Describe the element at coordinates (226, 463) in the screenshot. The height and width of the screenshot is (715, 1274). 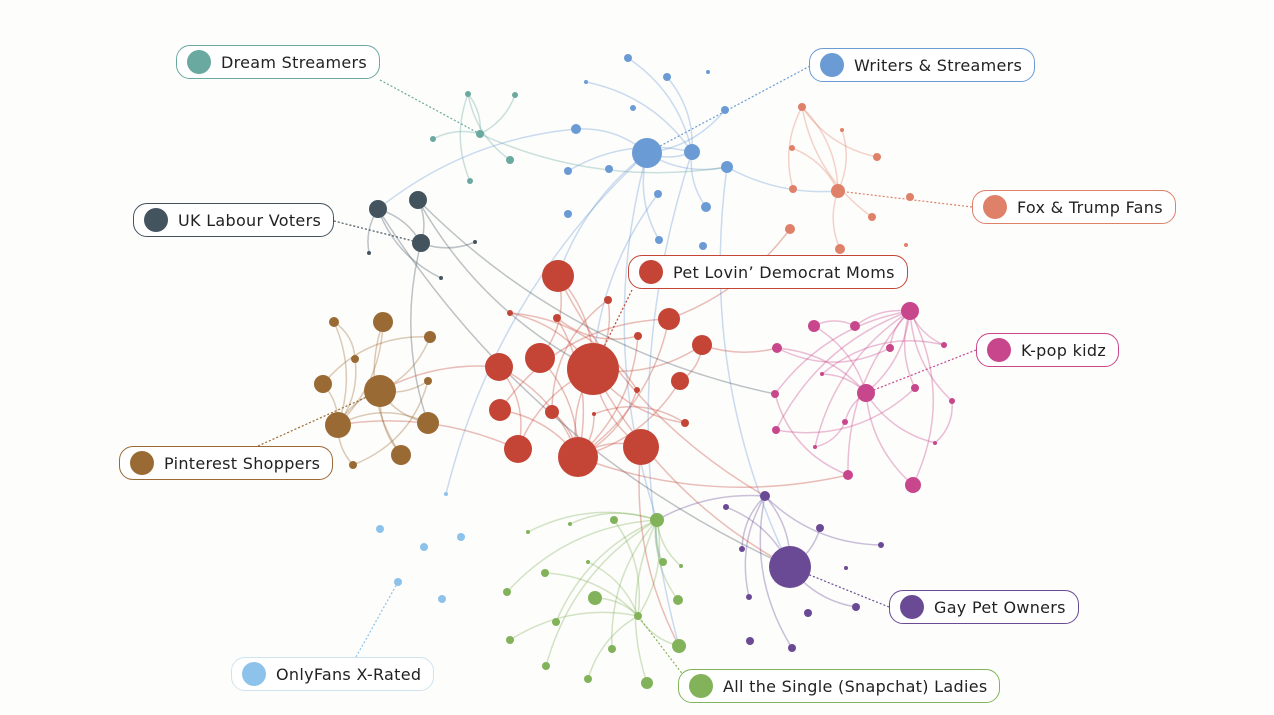
I see `cluster-label-pinterest: Pinterest Shoppers` at that location.